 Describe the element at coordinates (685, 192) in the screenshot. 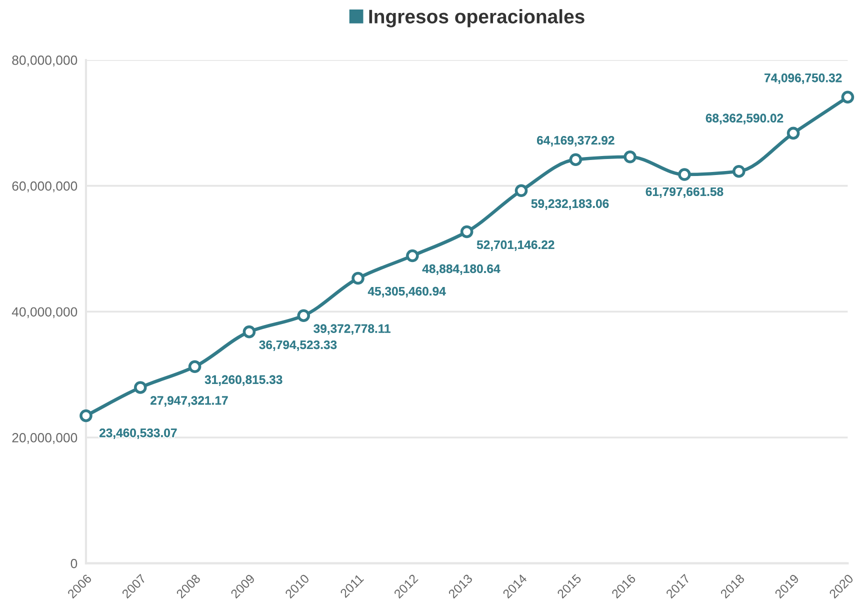

I see `data-label: 61,797,661.58` at that location.